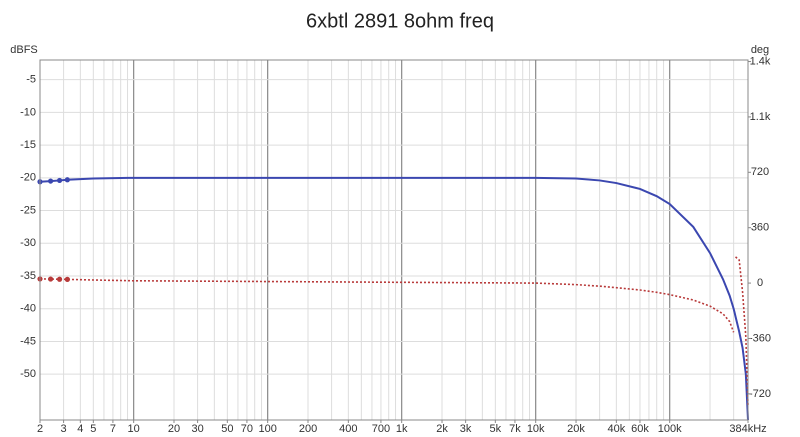  Describe the element at coordinates (536, 429) in the screenshot. I see `x-tick-label: 10k` at that location.